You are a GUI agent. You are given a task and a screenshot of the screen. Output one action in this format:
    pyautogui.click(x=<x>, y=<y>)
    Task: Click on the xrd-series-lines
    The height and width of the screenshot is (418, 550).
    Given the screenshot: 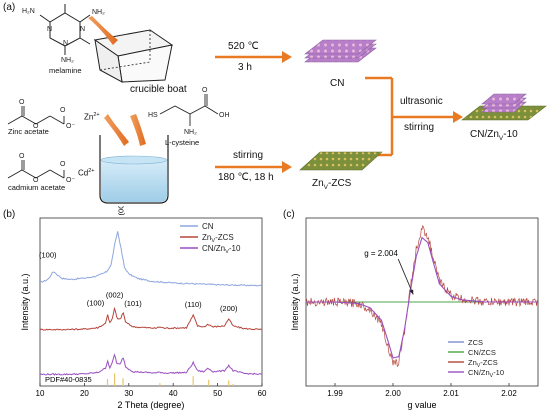 What is the action you would take?
    pyautogui.click(x=151, y=303)
    